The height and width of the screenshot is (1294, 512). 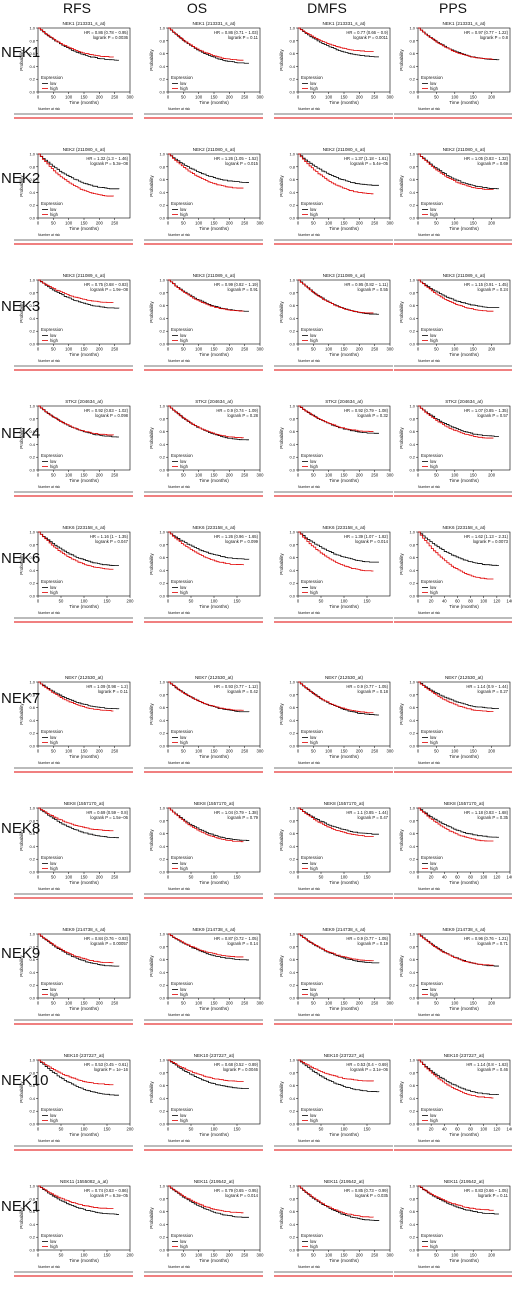 I want to click on panel-title: NEK11 (219542_at), so click(x=214, y=1181).